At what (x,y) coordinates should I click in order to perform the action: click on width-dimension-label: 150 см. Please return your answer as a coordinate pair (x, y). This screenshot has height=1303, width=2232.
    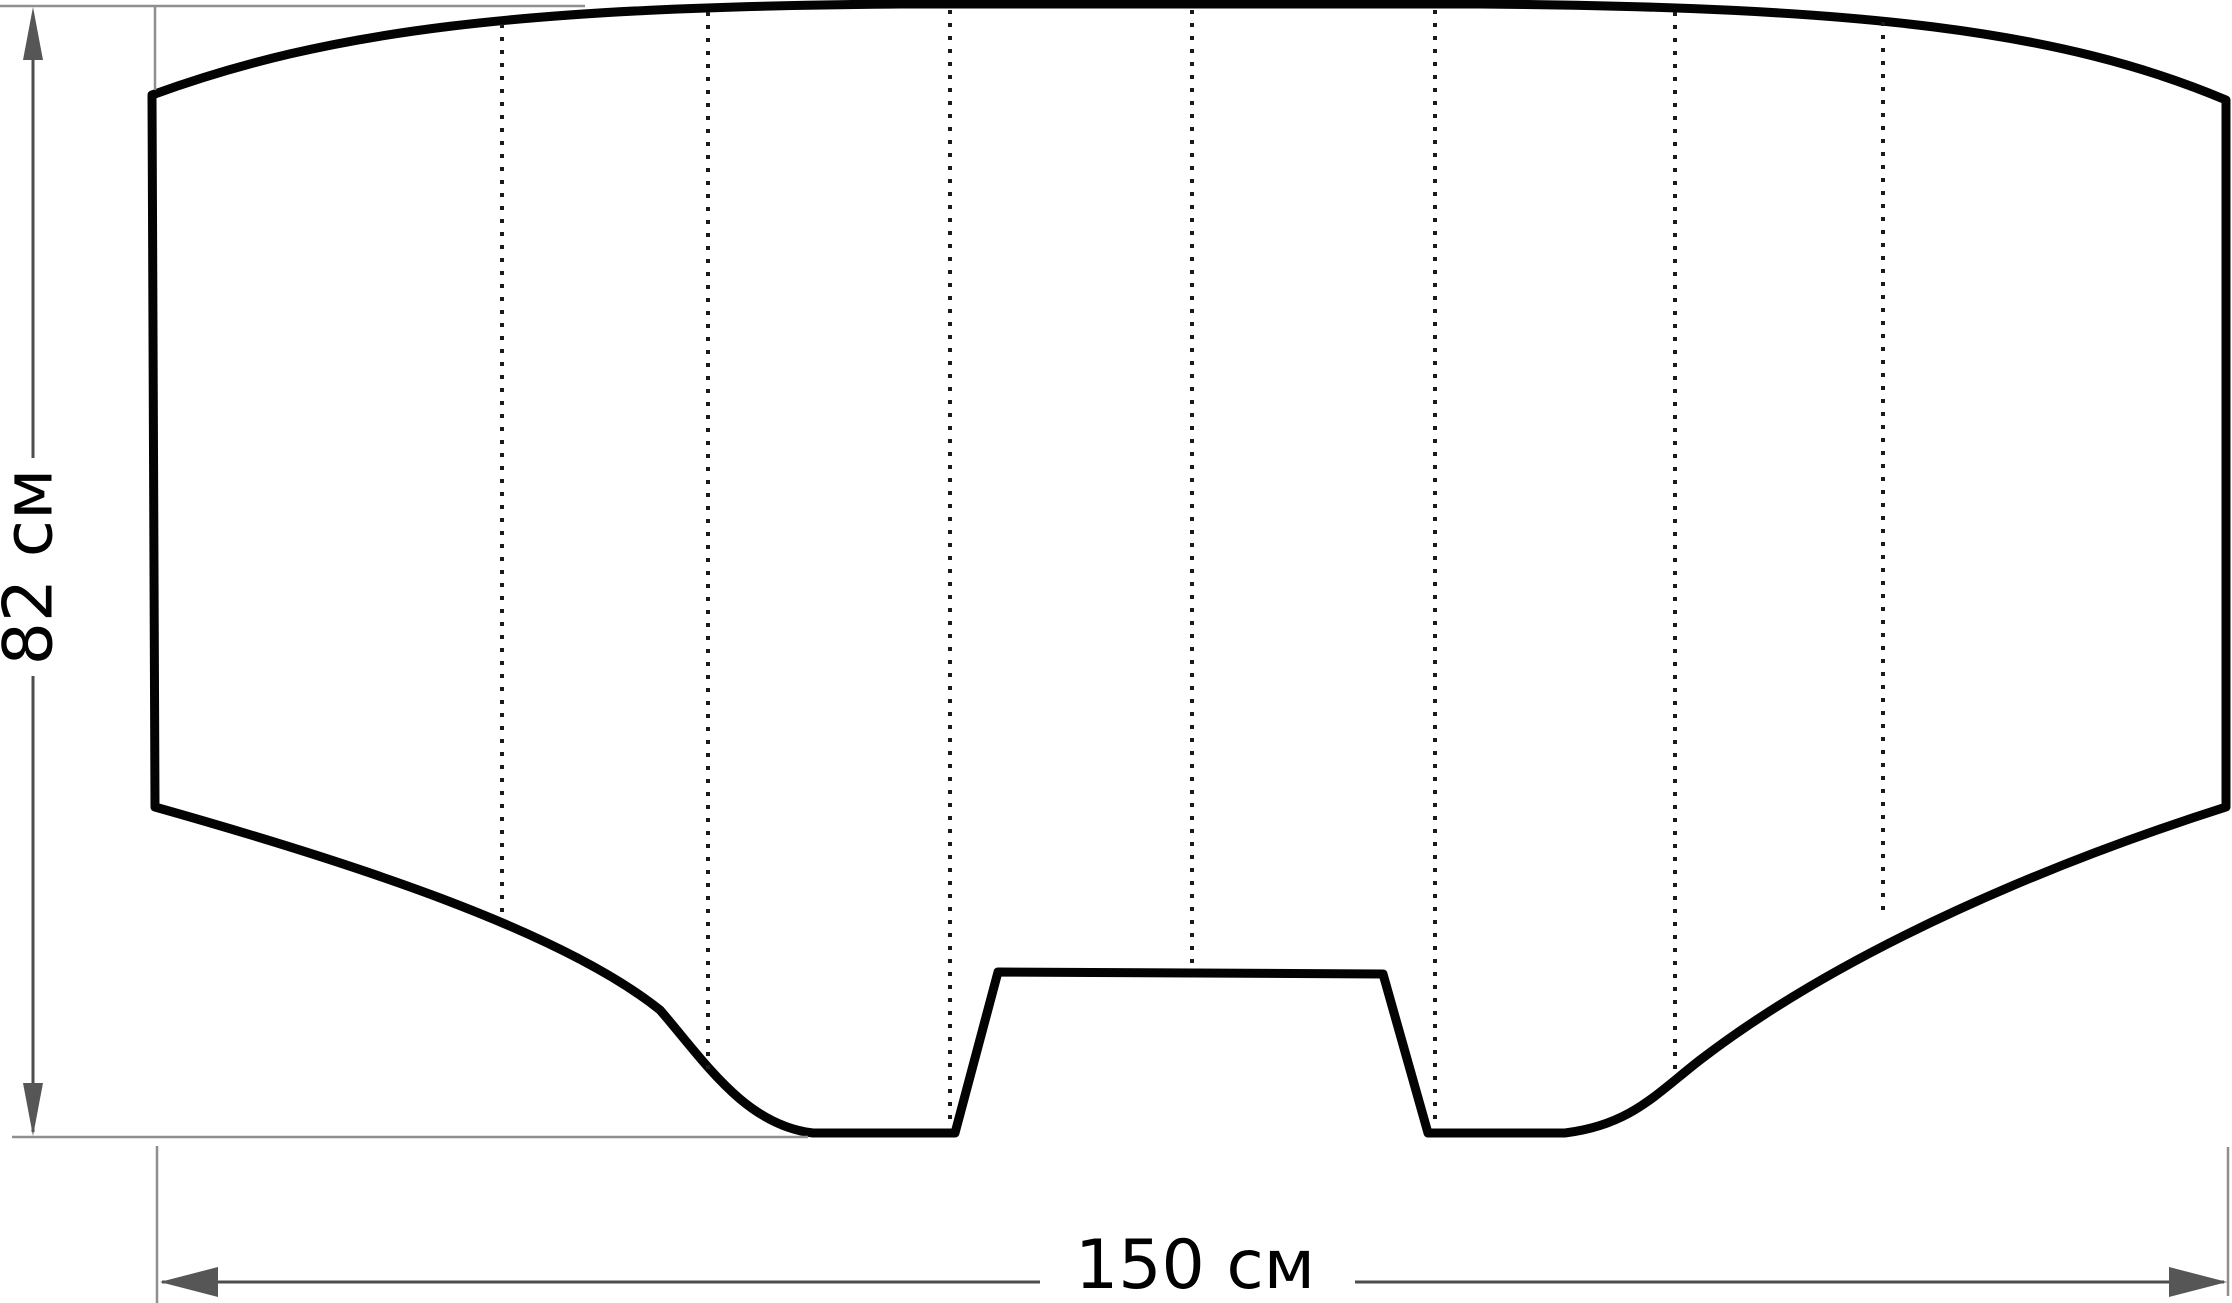
    Looking at the image, I should click on (1195, 1264).